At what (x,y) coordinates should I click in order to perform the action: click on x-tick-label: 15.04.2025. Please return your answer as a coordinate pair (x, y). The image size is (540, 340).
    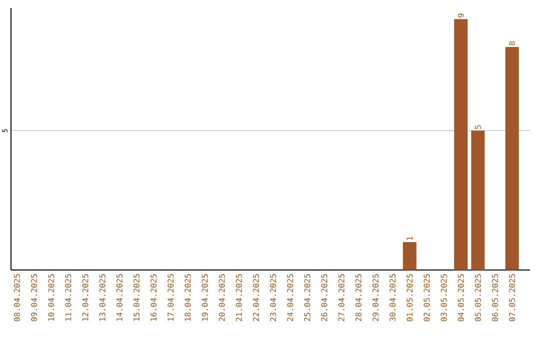
    Looking at the image, I should click on (136, 297).